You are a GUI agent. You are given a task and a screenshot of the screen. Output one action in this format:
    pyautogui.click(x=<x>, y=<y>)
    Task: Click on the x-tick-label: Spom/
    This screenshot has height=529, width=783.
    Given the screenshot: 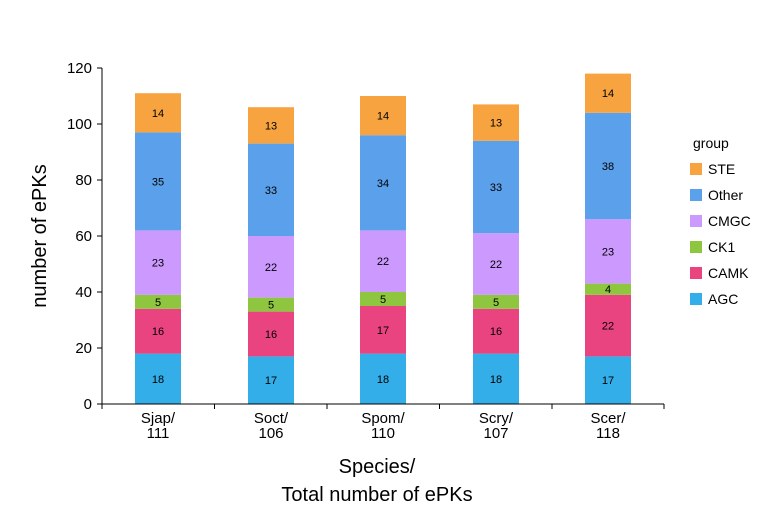 What is the action you would take?
    pyautogui.click(x=383, y=418)
    